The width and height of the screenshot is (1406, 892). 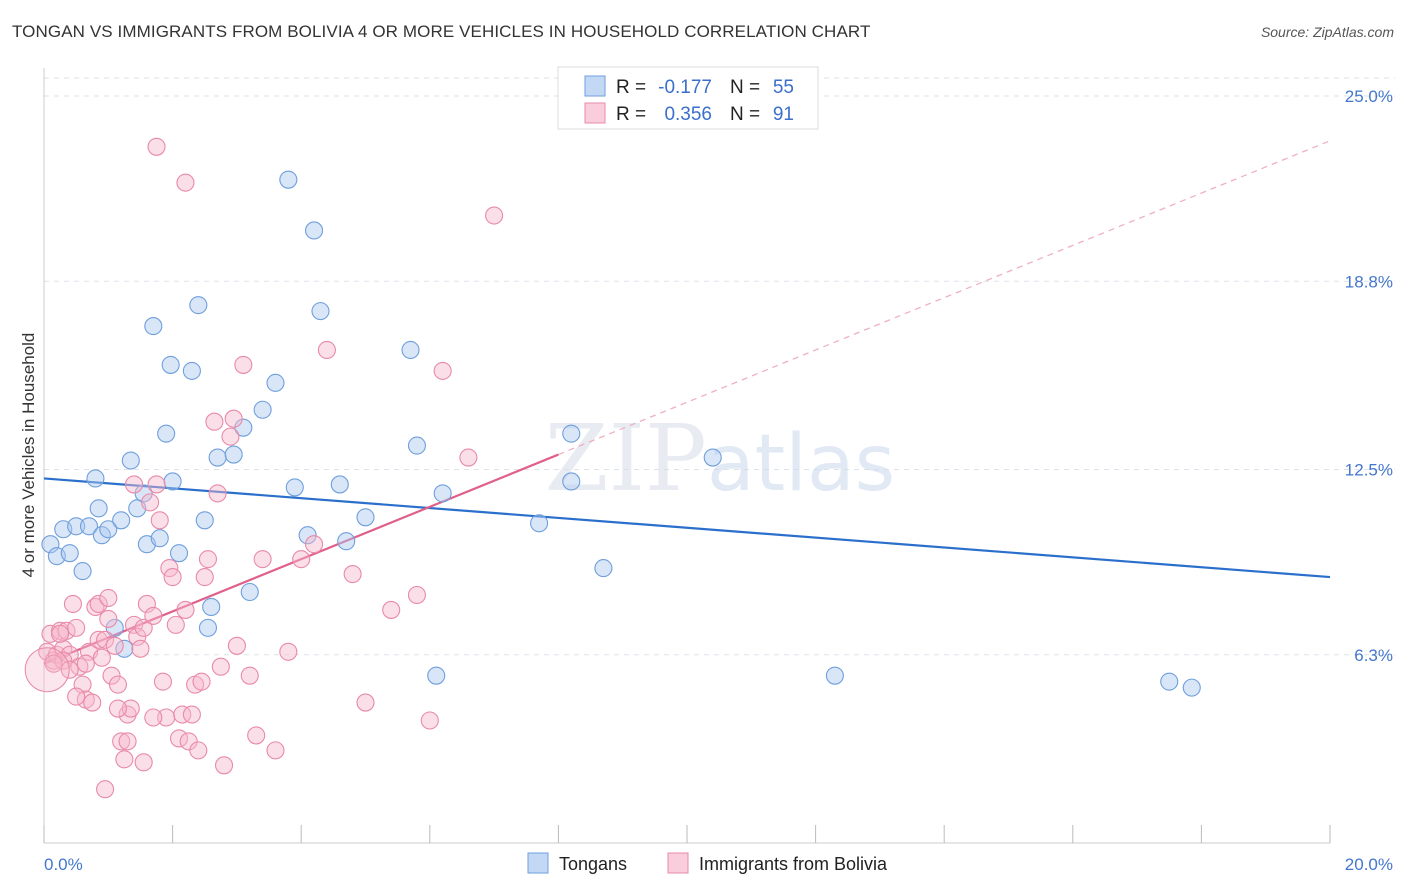 I want to click on legend-r-value: -0.177, so click(x=685, y=87).